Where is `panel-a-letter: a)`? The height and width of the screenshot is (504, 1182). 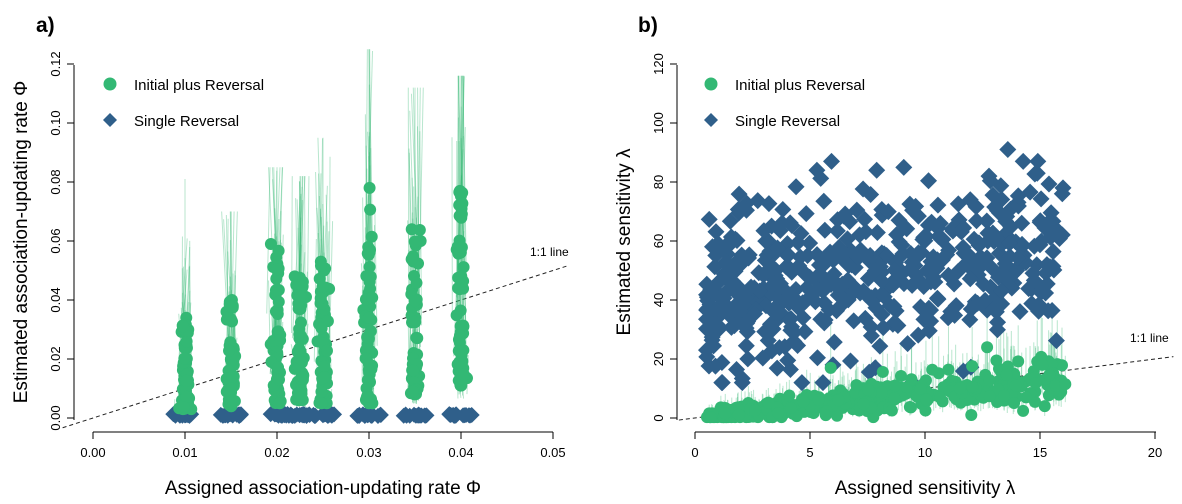 panel-a-letter: a) is located at coordinates (45, 25).